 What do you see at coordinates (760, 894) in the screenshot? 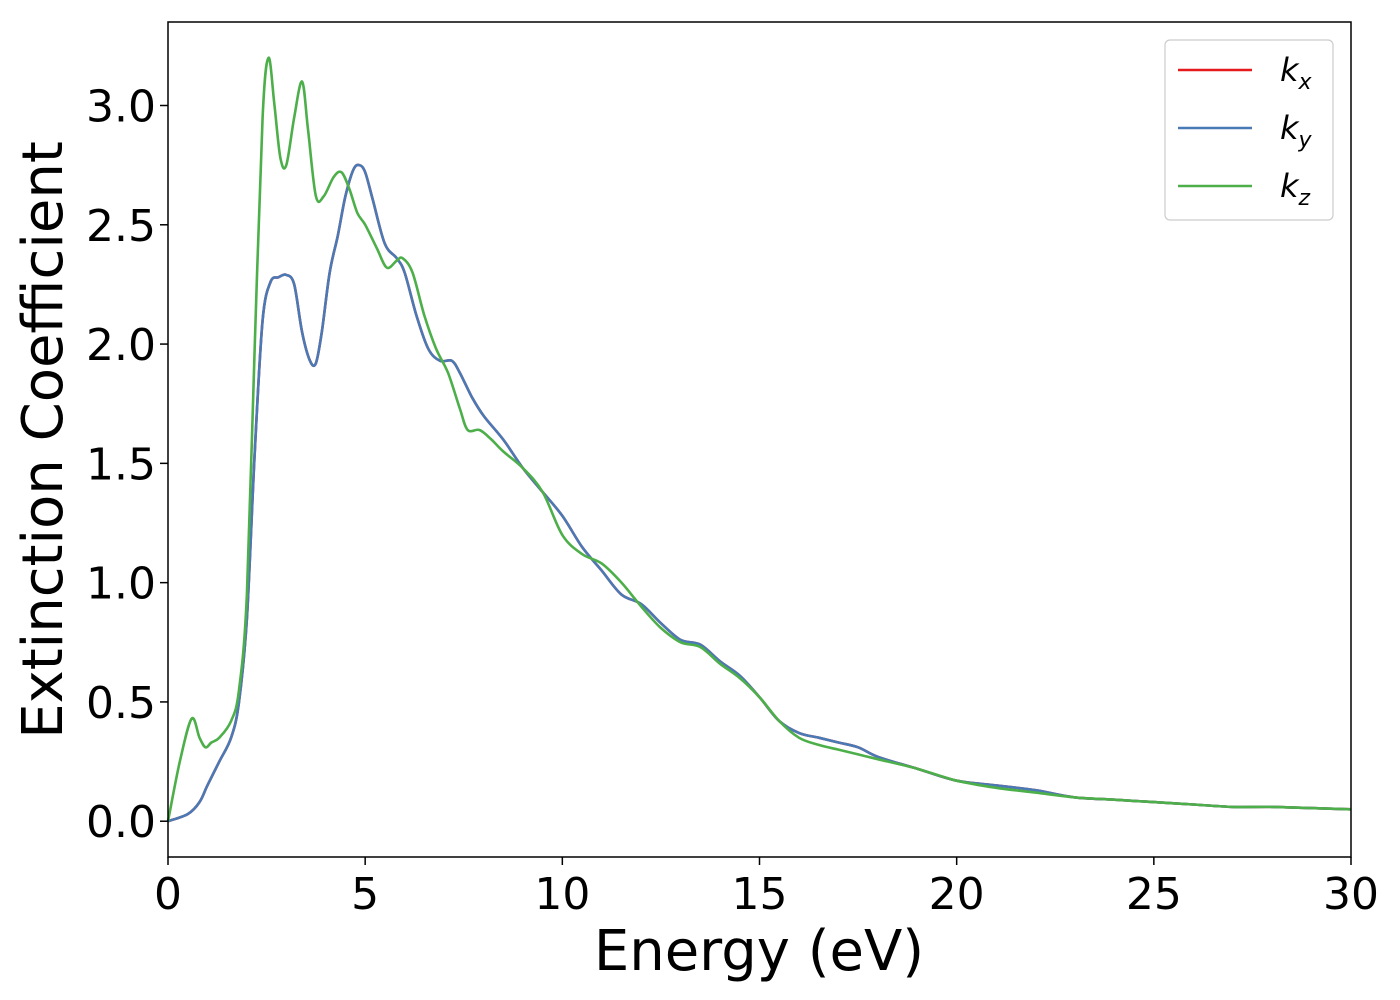
I see `x-tick-label: 15` at bounding box center [760, 894].